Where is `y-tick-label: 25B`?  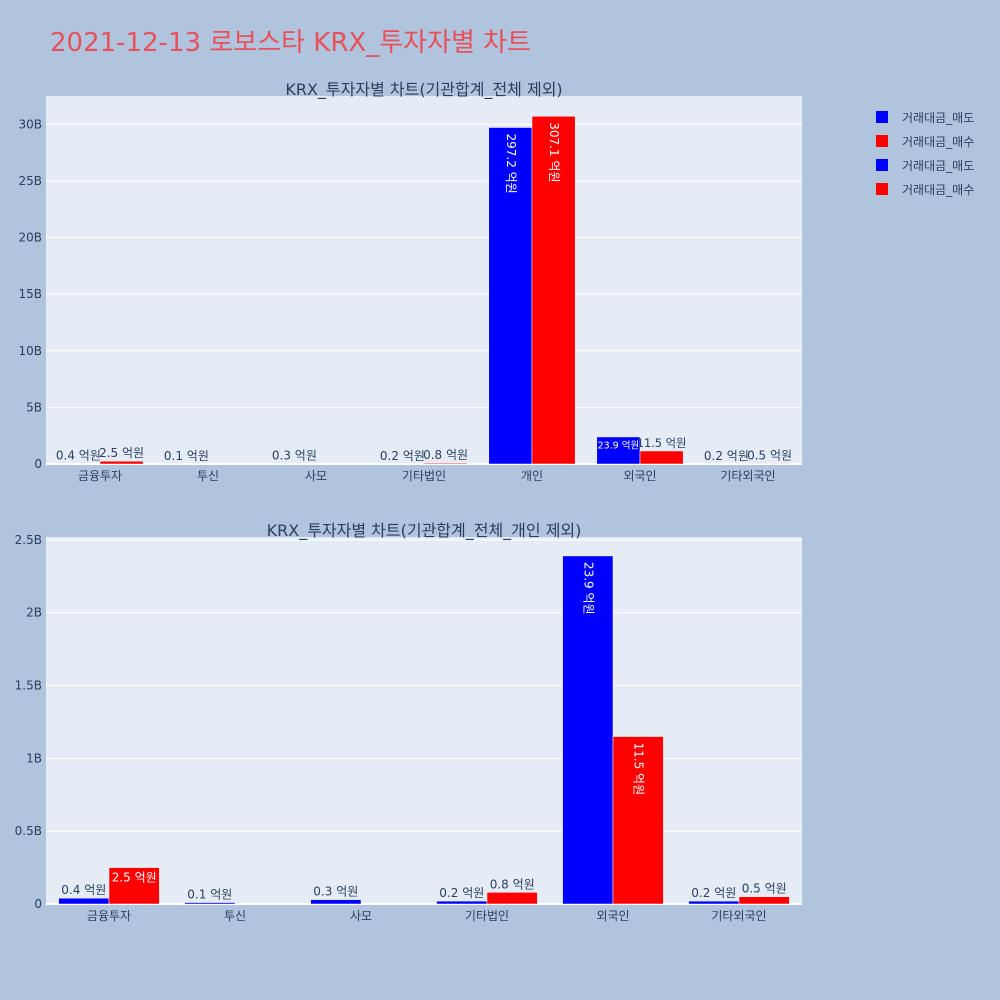 y-tick-label: 25B is located at coordinates (30, 181).